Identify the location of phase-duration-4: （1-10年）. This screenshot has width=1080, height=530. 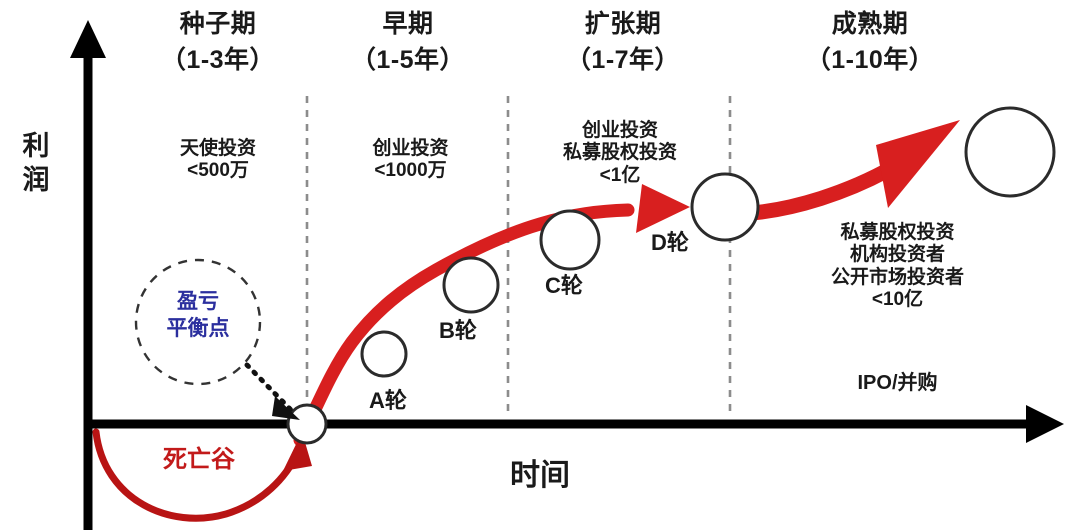
(870, 60).